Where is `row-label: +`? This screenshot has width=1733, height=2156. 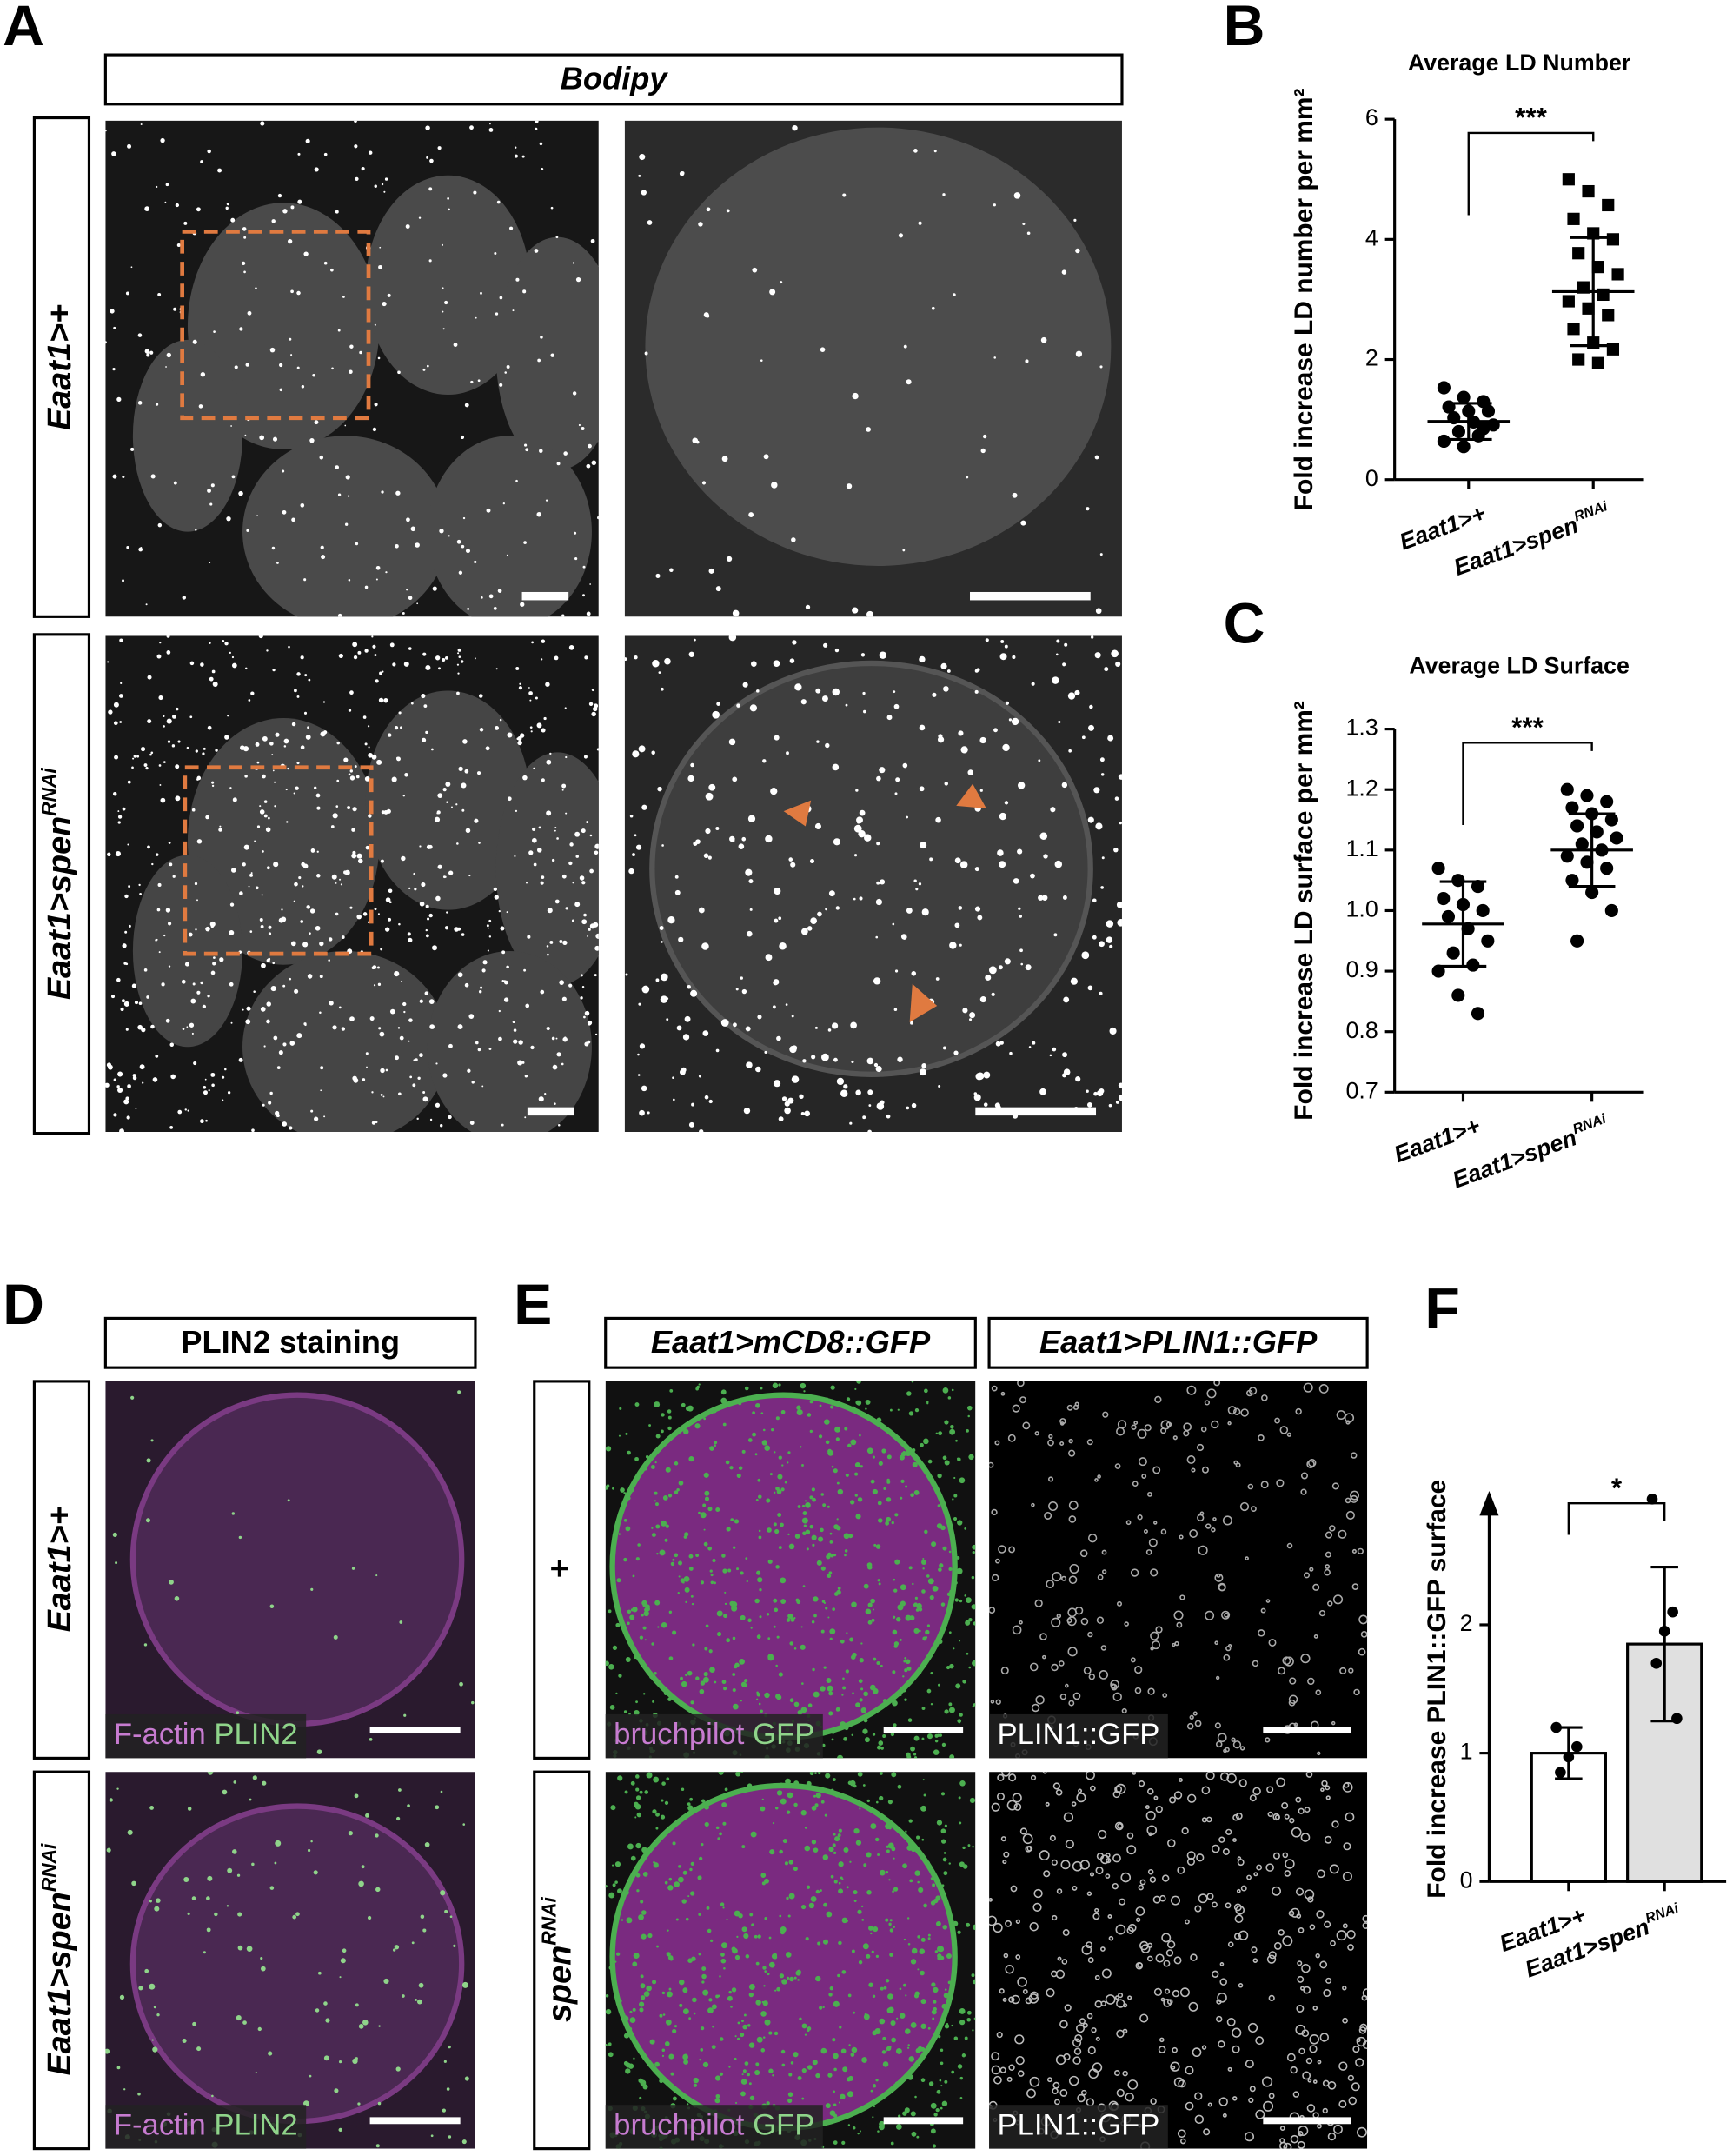 row-label: + is located at coordinates (560, 1569).